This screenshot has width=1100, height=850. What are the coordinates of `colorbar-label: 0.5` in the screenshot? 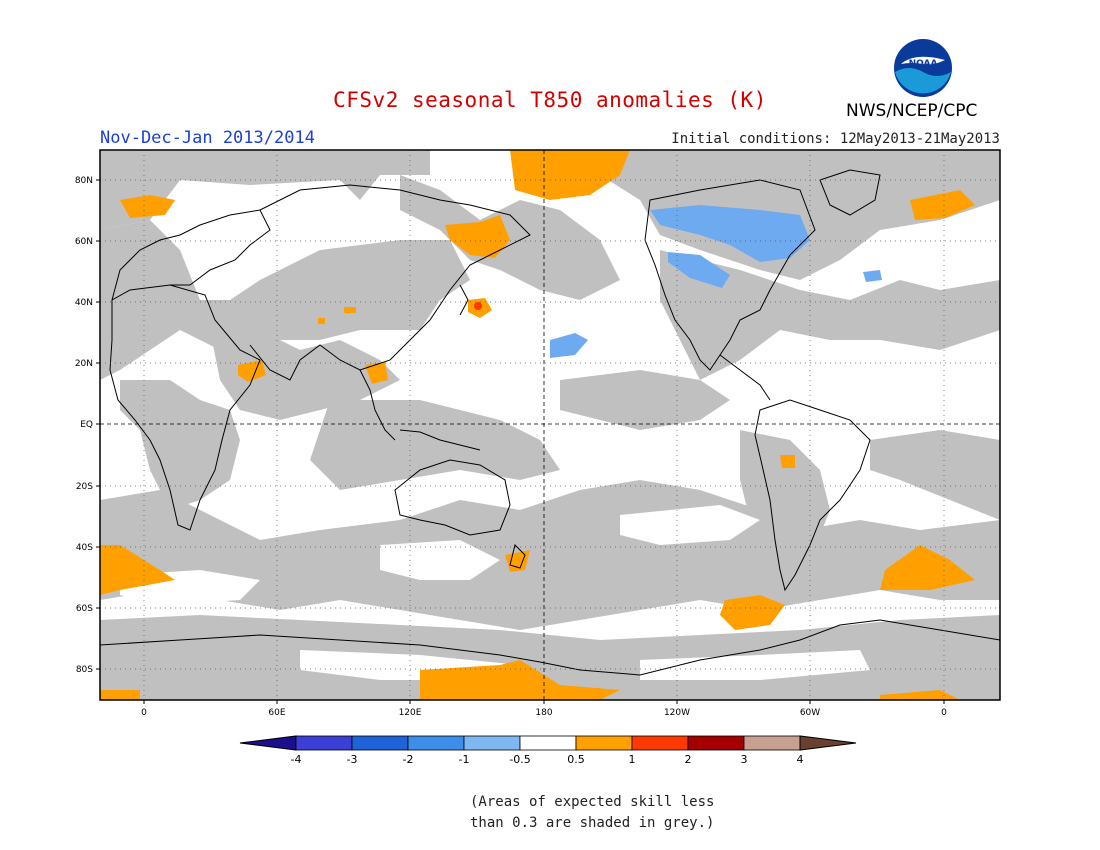 It's located at (576, 759).